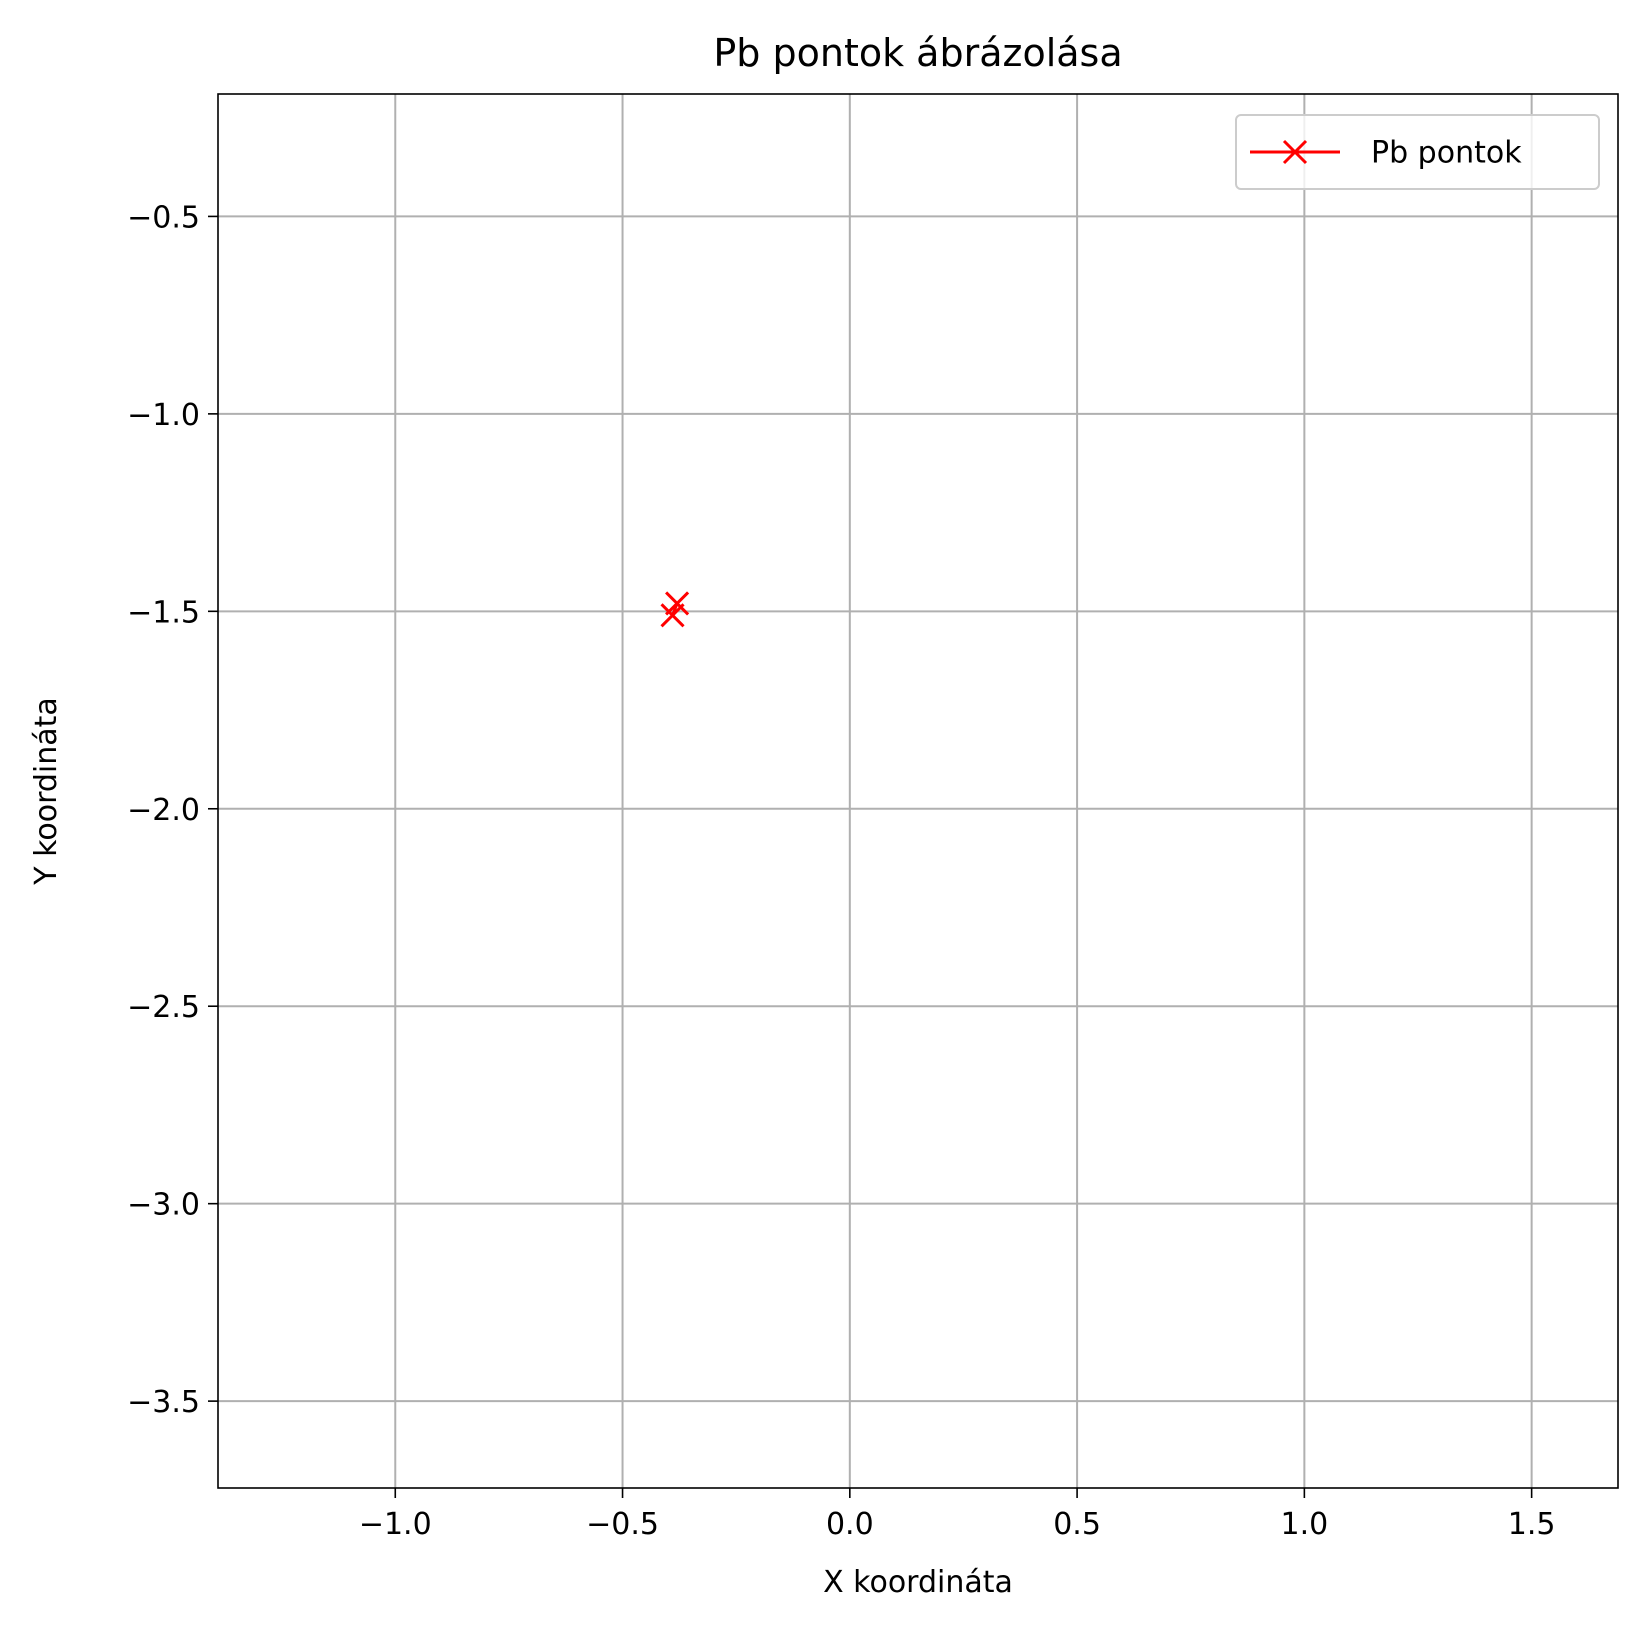 This screenshot has height=1636, width=1641. I want to click on data-point-x-marker, so click(672, 615).